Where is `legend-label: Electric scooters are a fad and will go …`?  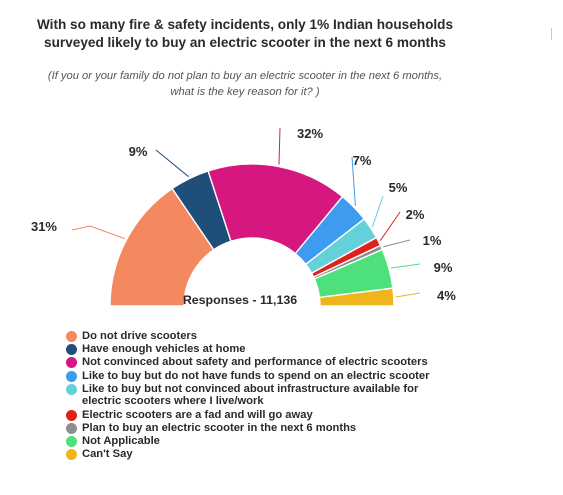 legend-label: Electric scooters are a fad and will go … is located at coordinates (197, 414).